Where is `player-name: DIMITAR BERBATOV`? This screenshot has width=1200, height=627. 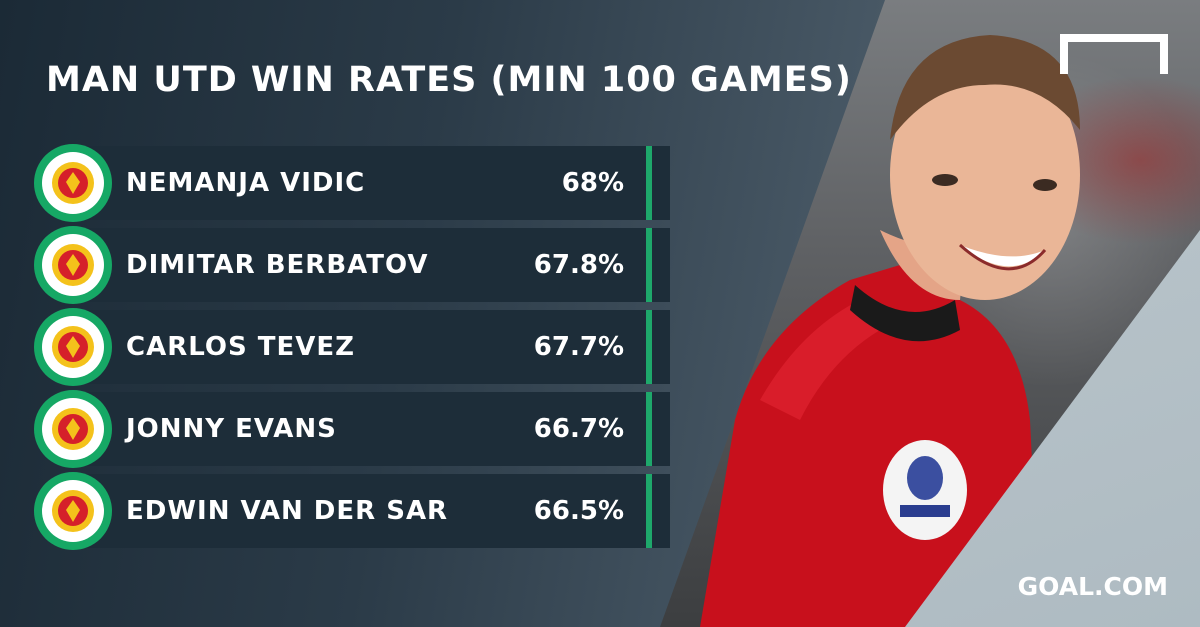
player-name: DIMITAR BERBATOV is located at coordinates (277, 265).